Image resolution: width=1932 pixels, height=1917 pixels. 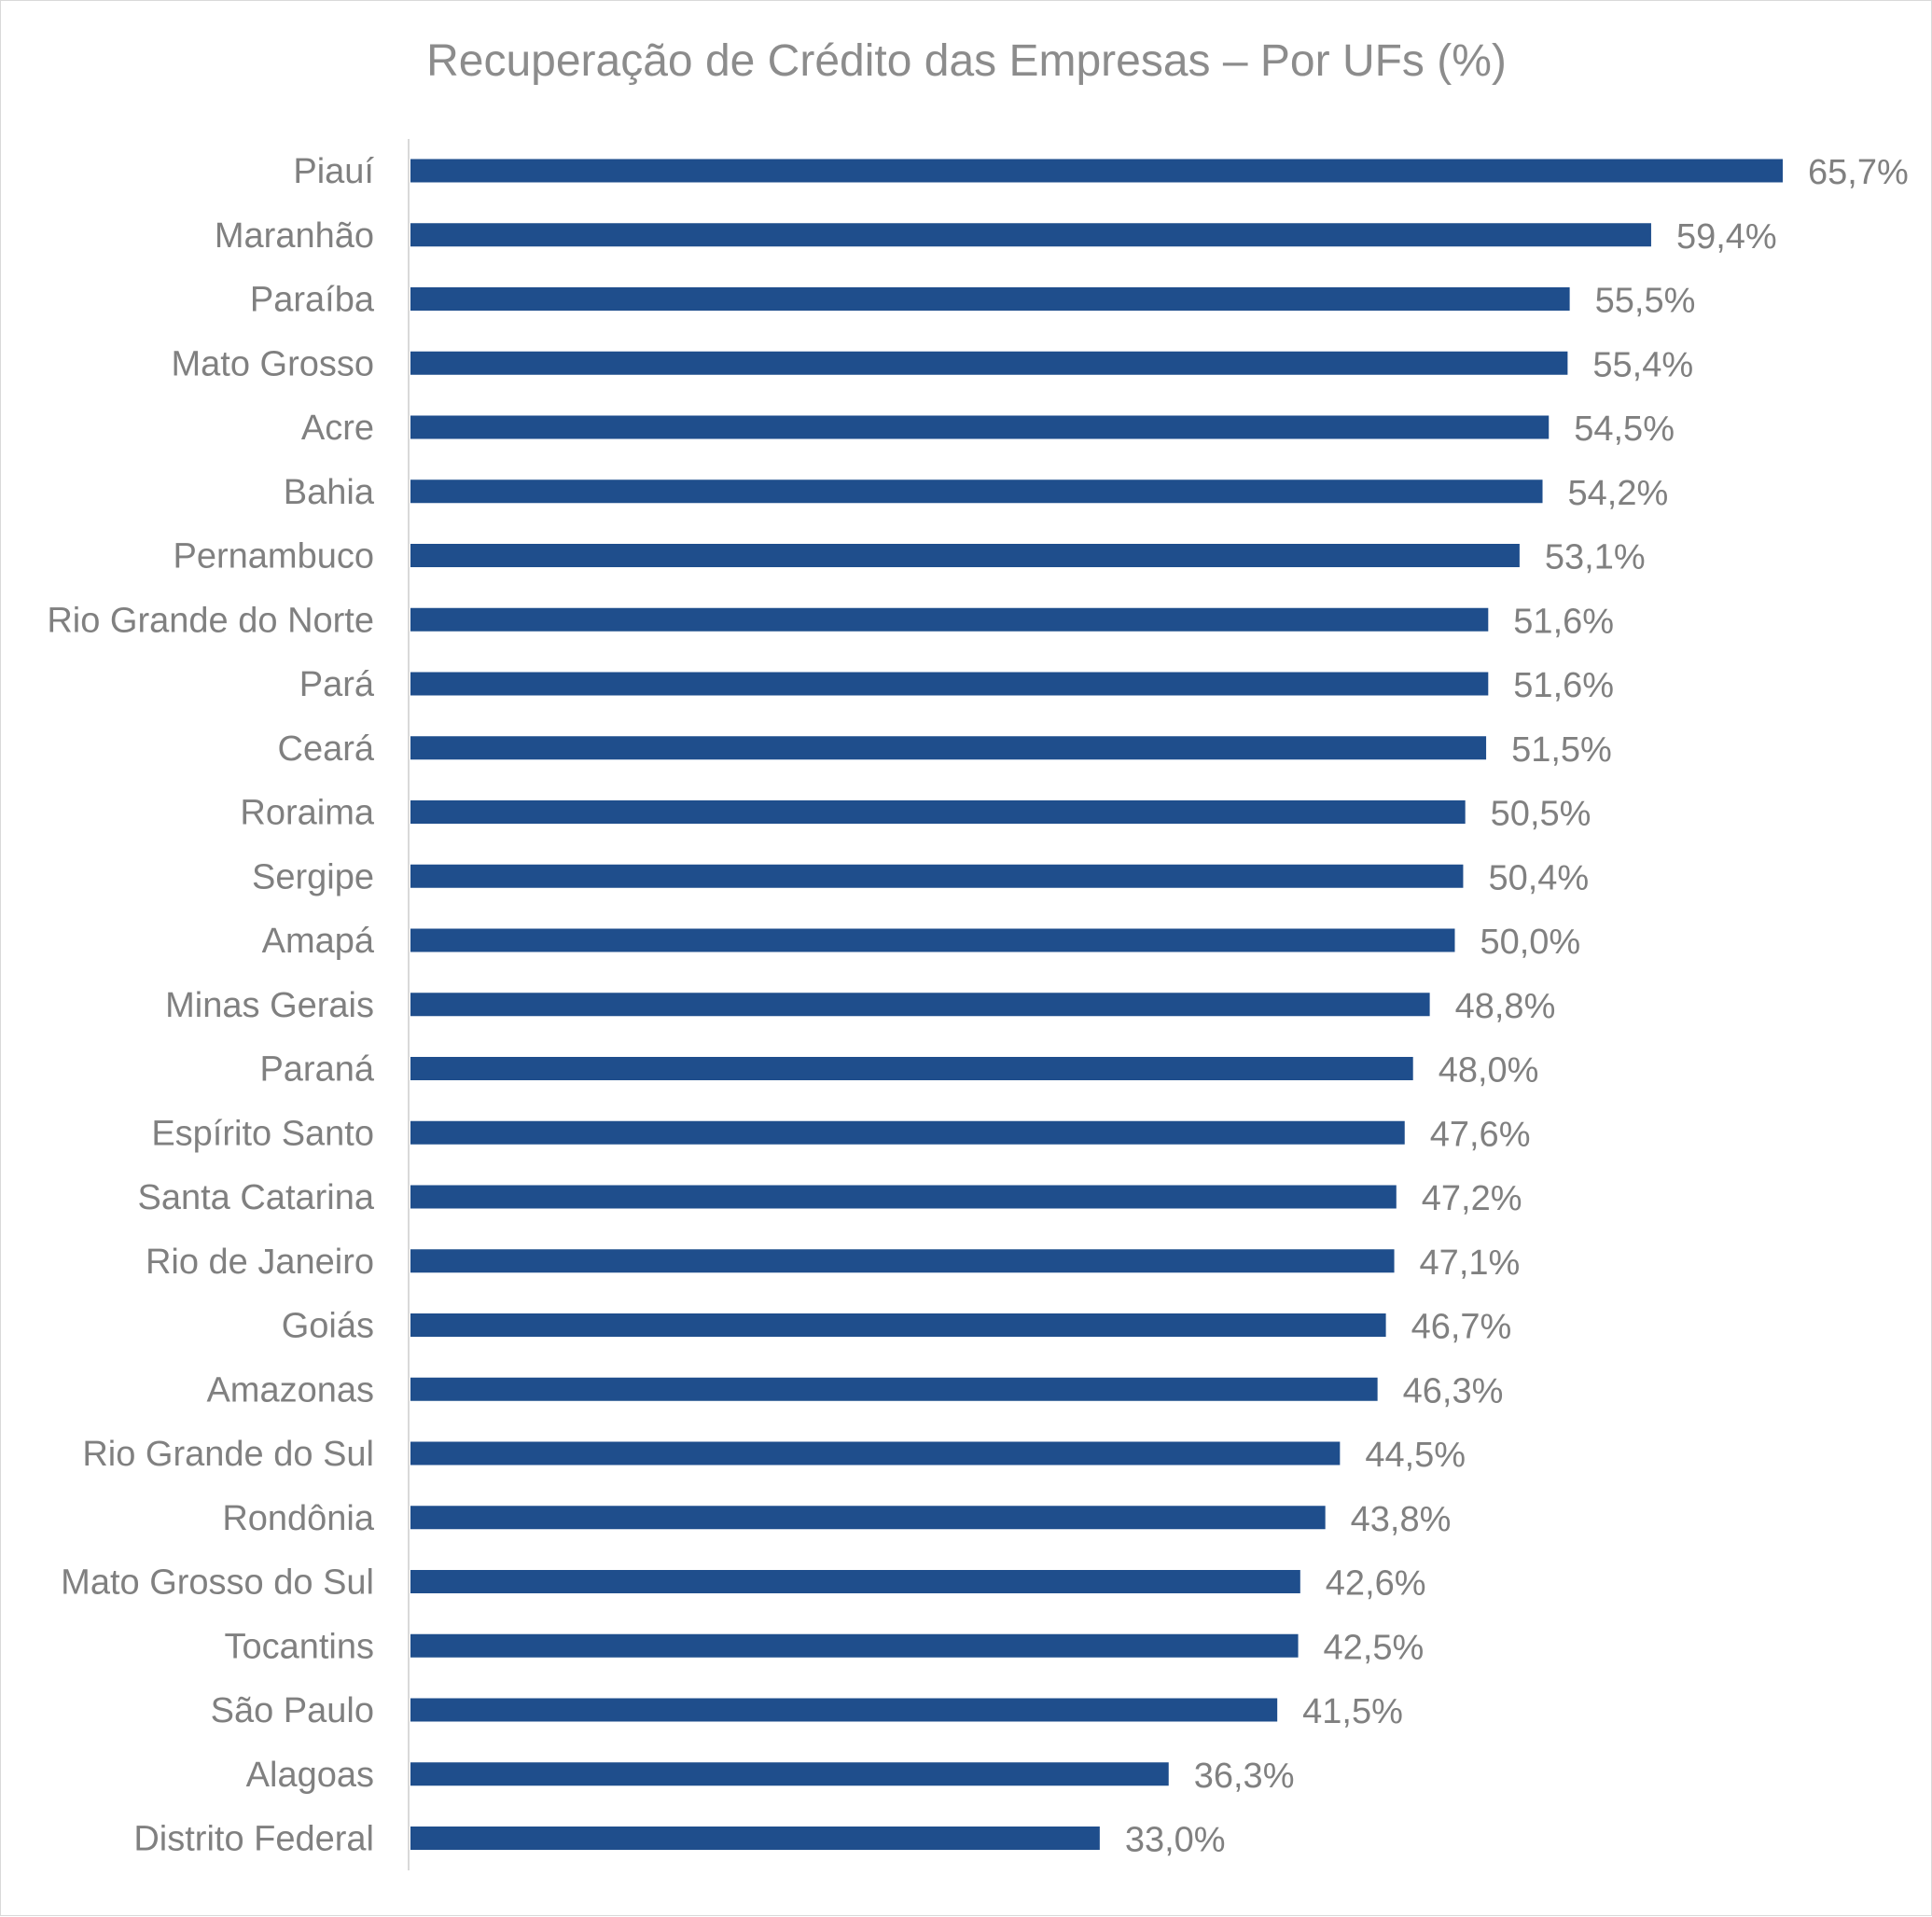 I want to click on data-label-19: 46,3%, so click(x=1453, y=1390).